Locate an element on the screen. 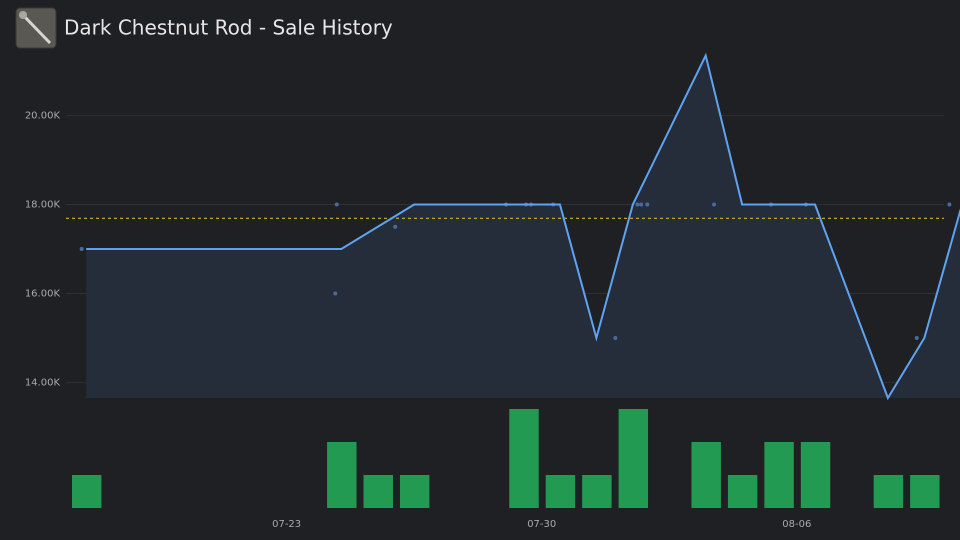  icon-head is located at coordinates (23, 15).